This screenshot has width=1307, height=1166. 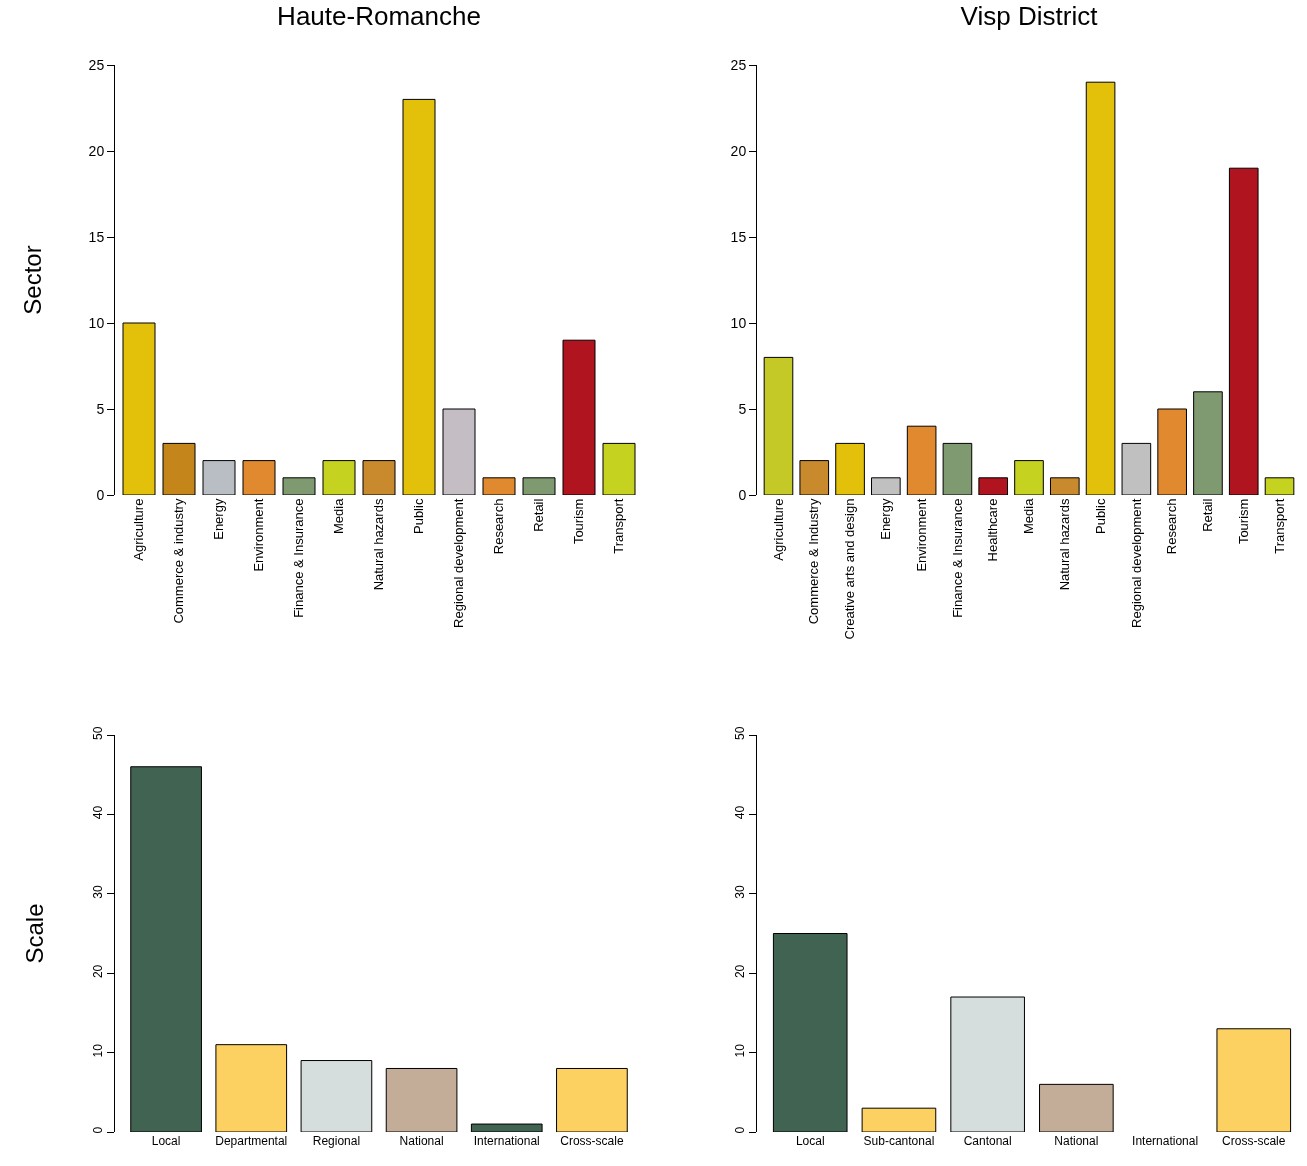 What do you see at coordinates (251, 1141) in the screenshot?
I see `x-tick-label: Departmental` at bounding box center [251, 1141].